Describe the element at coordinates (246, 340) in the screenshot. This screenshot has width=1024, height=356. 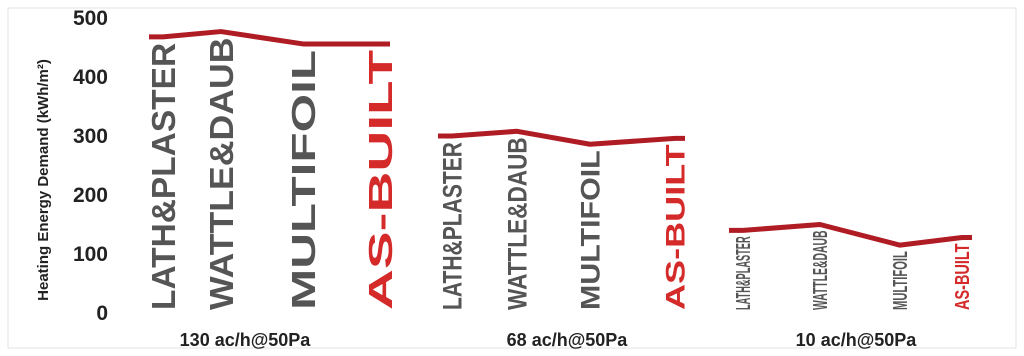
I see `x-category-label: 130 ac/h@50Pa` at that location.